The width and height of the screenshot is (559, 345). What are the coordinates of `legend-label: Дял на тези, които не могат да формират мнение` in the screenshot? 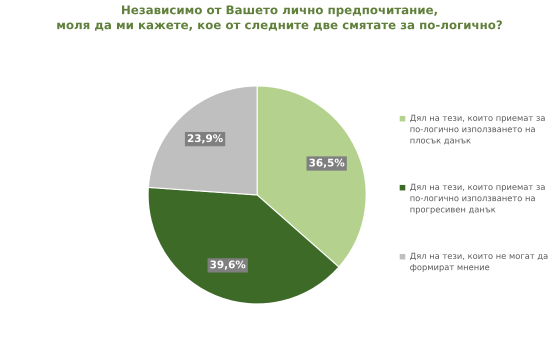 It's located at (479, 262).